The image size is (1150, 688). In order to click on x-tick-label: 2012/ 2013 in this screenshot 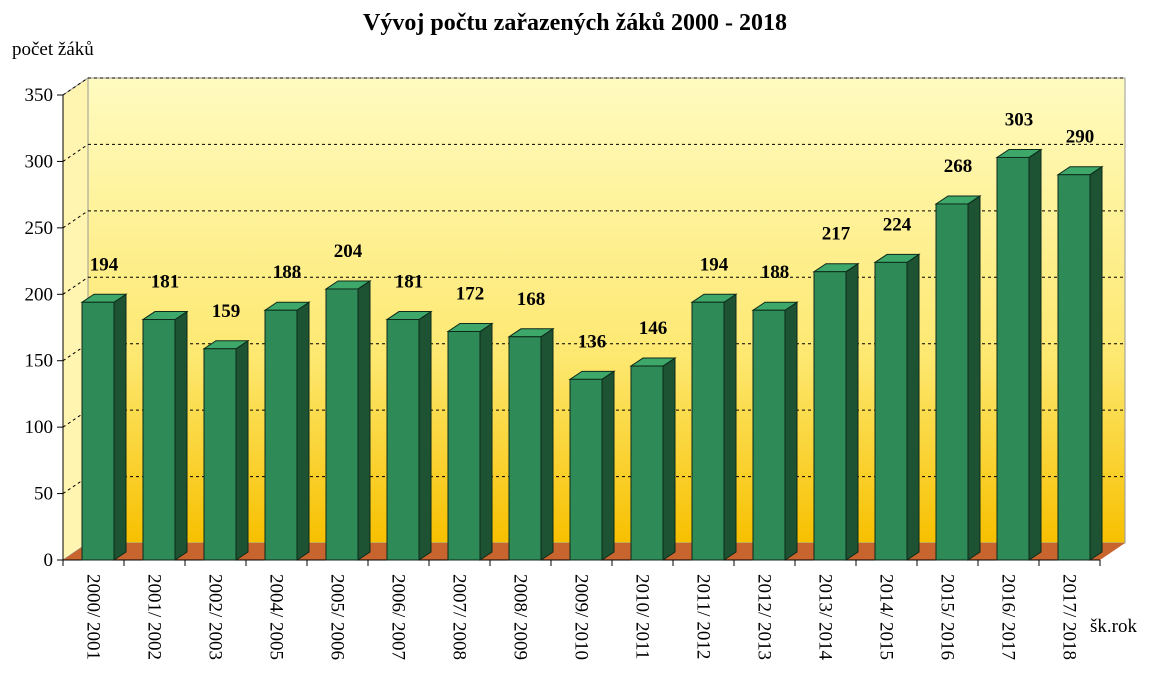, I will do `click(764, 617)`.